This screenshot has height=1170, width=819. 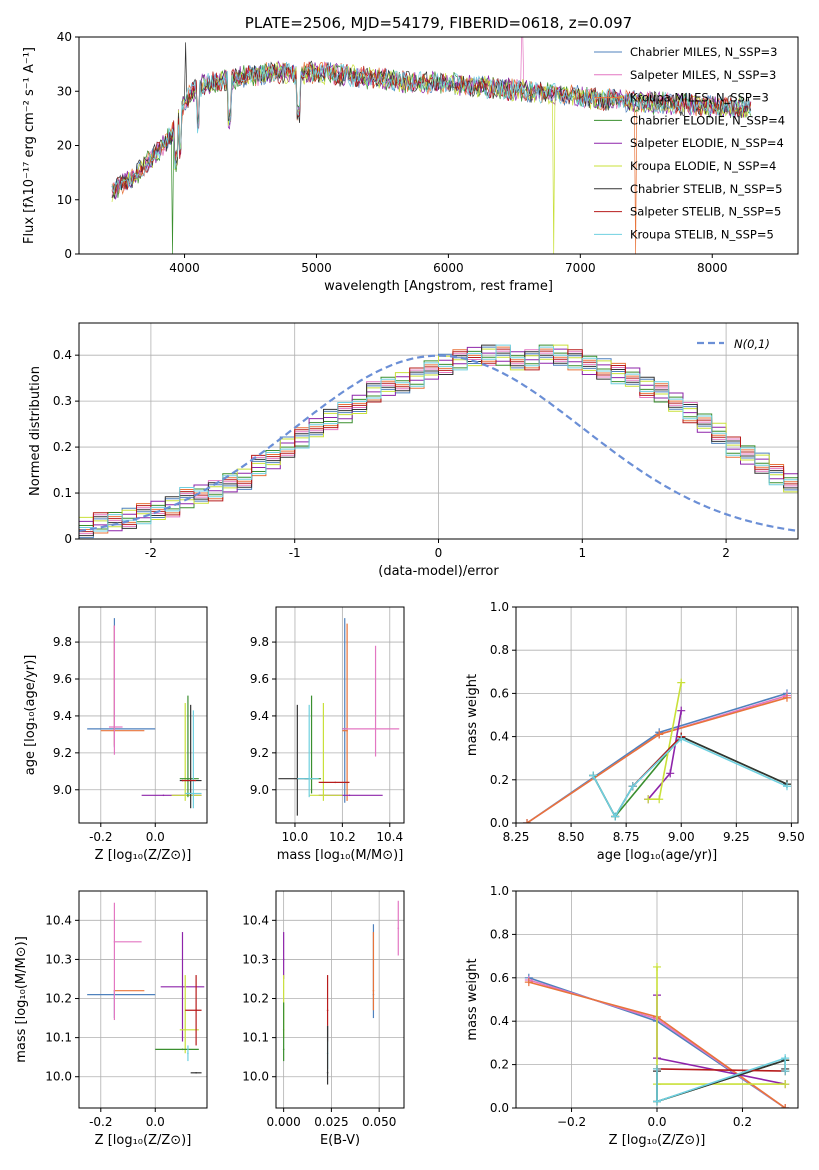 I want to click on x-axis-label: wavelength [Angstrom, rest frame], so click(x=438, y=286).